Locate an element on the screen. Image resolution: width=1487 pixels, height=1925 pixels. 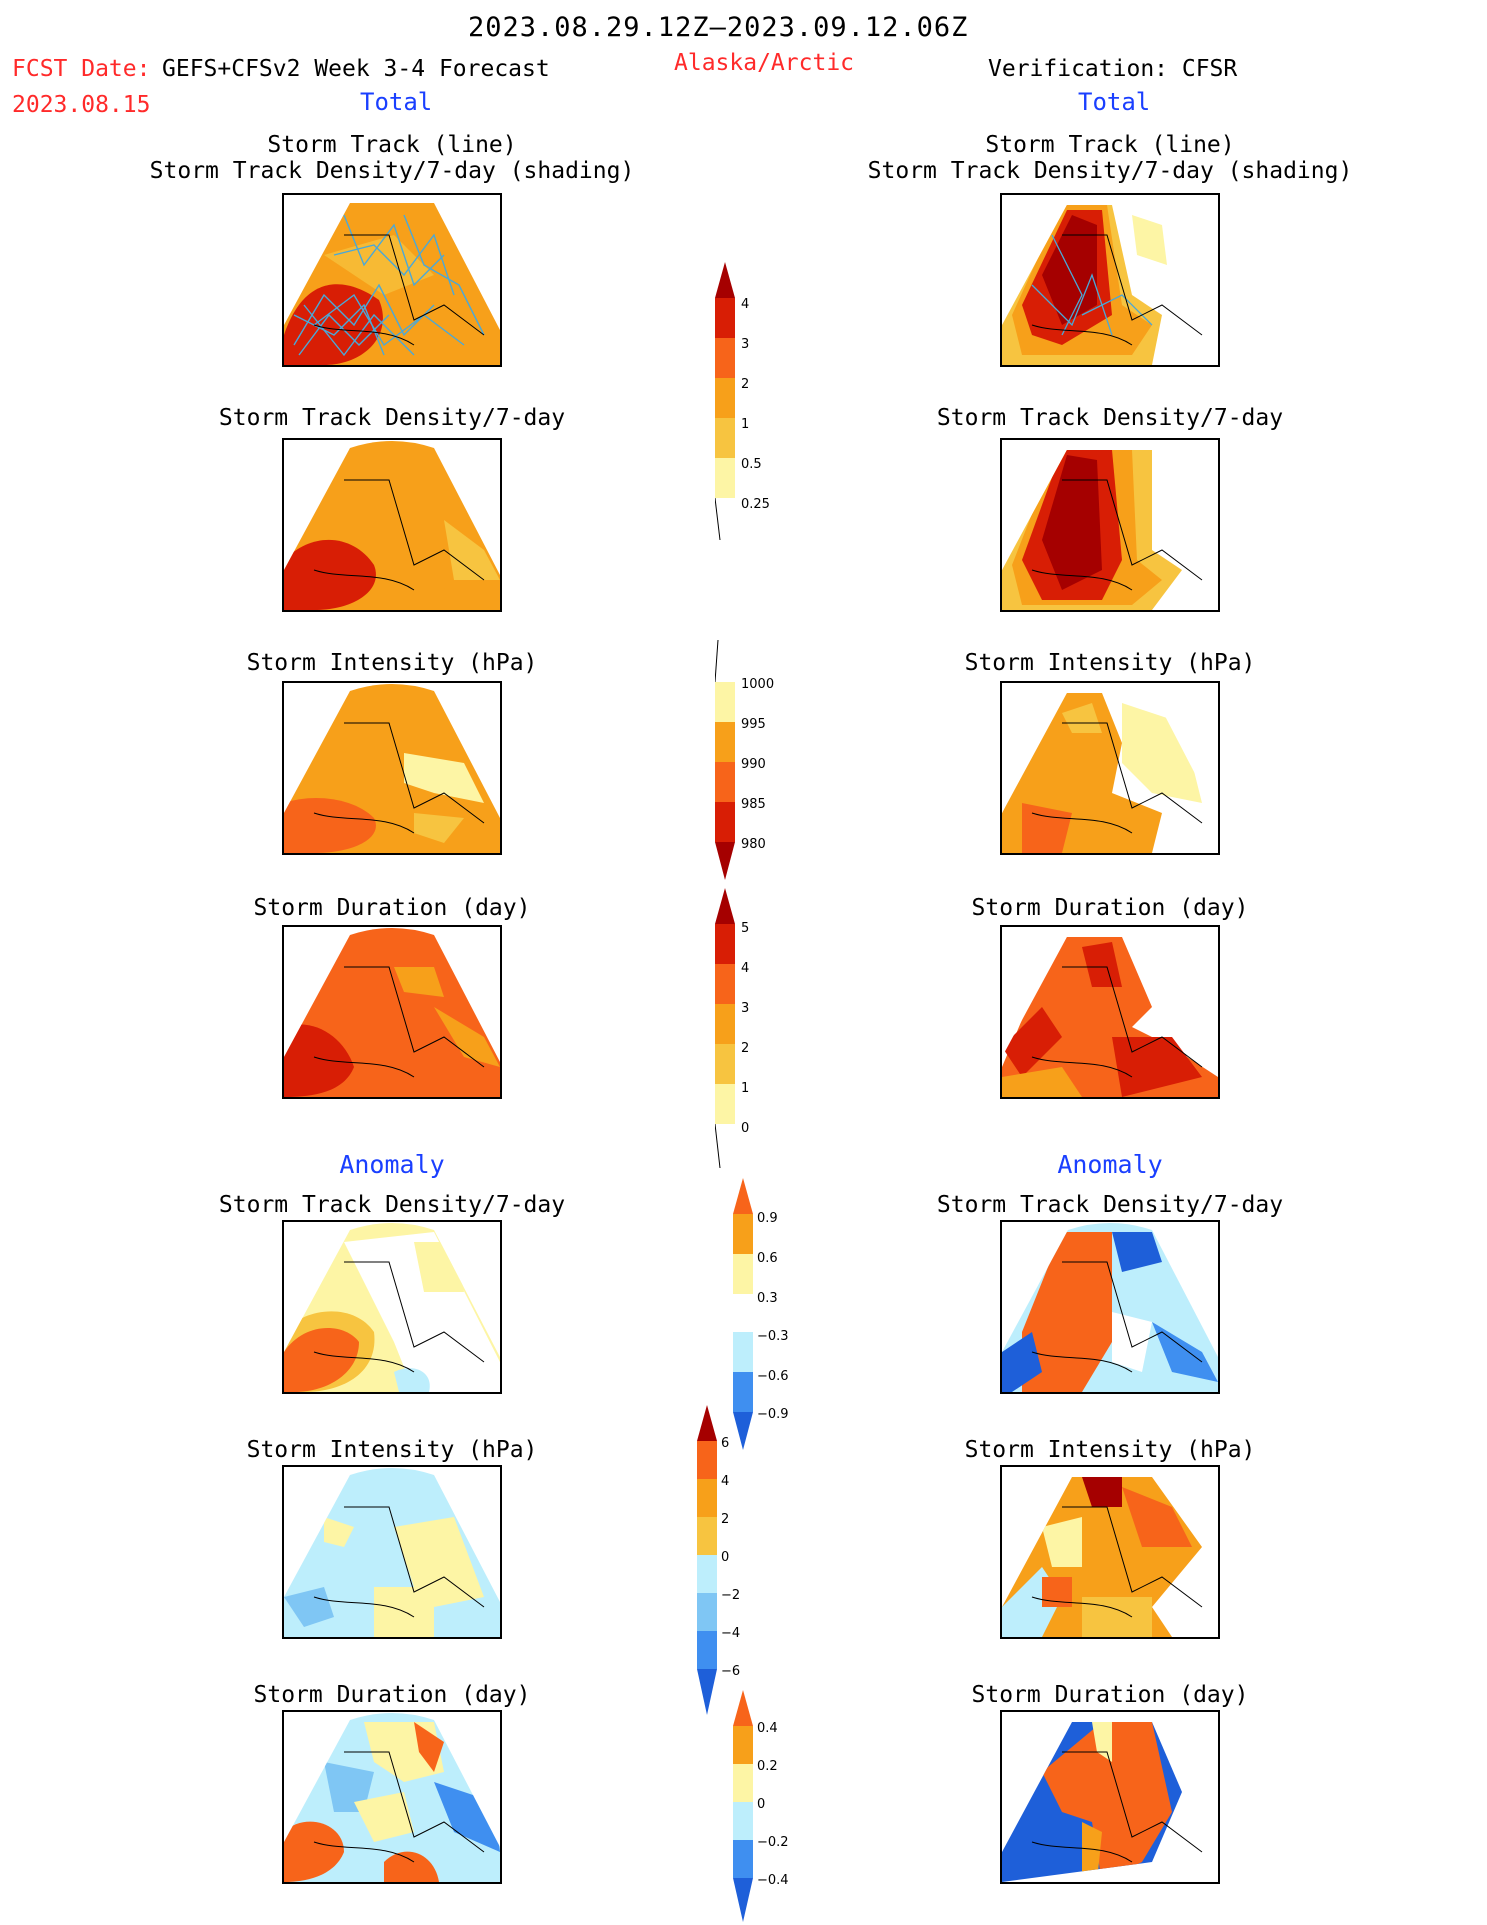
left-title-duration: Storm Duration (day) is located at coordinates (392, 908).